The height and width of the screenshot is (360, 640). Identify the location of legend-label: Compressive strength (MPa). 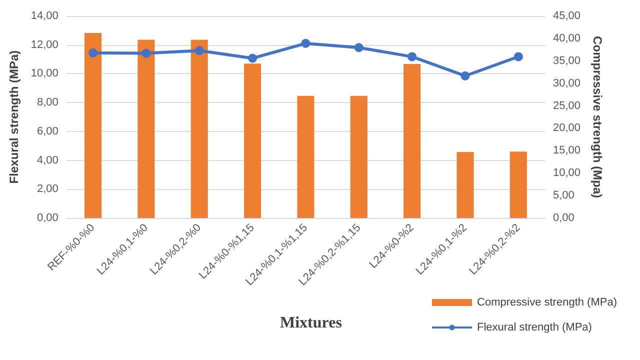
(547, 302).